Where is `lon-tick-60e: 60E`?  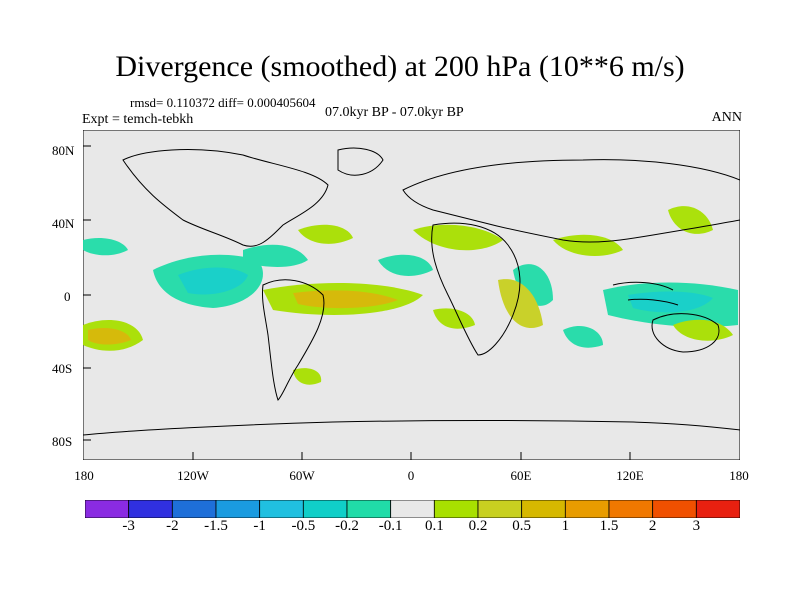
lon-tick-60e: 60E is located at coordinates (521, 475).